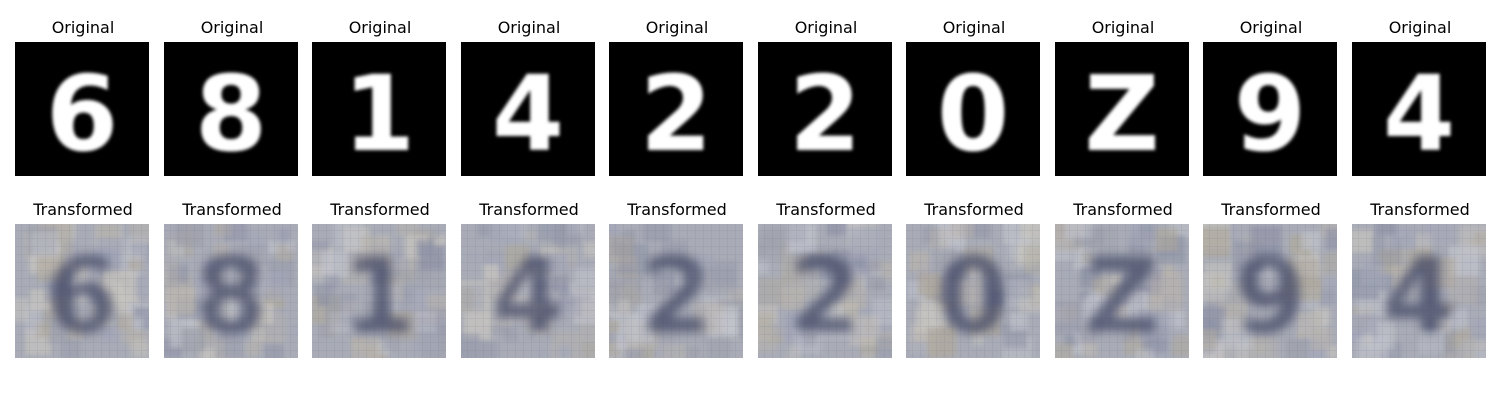 This screenshot has height=400, width=1500. What do you see at coordinates (82, 296) in the screenshot?
I see `transformed-digit-glyph: 6` at bounding box center [82, 296].